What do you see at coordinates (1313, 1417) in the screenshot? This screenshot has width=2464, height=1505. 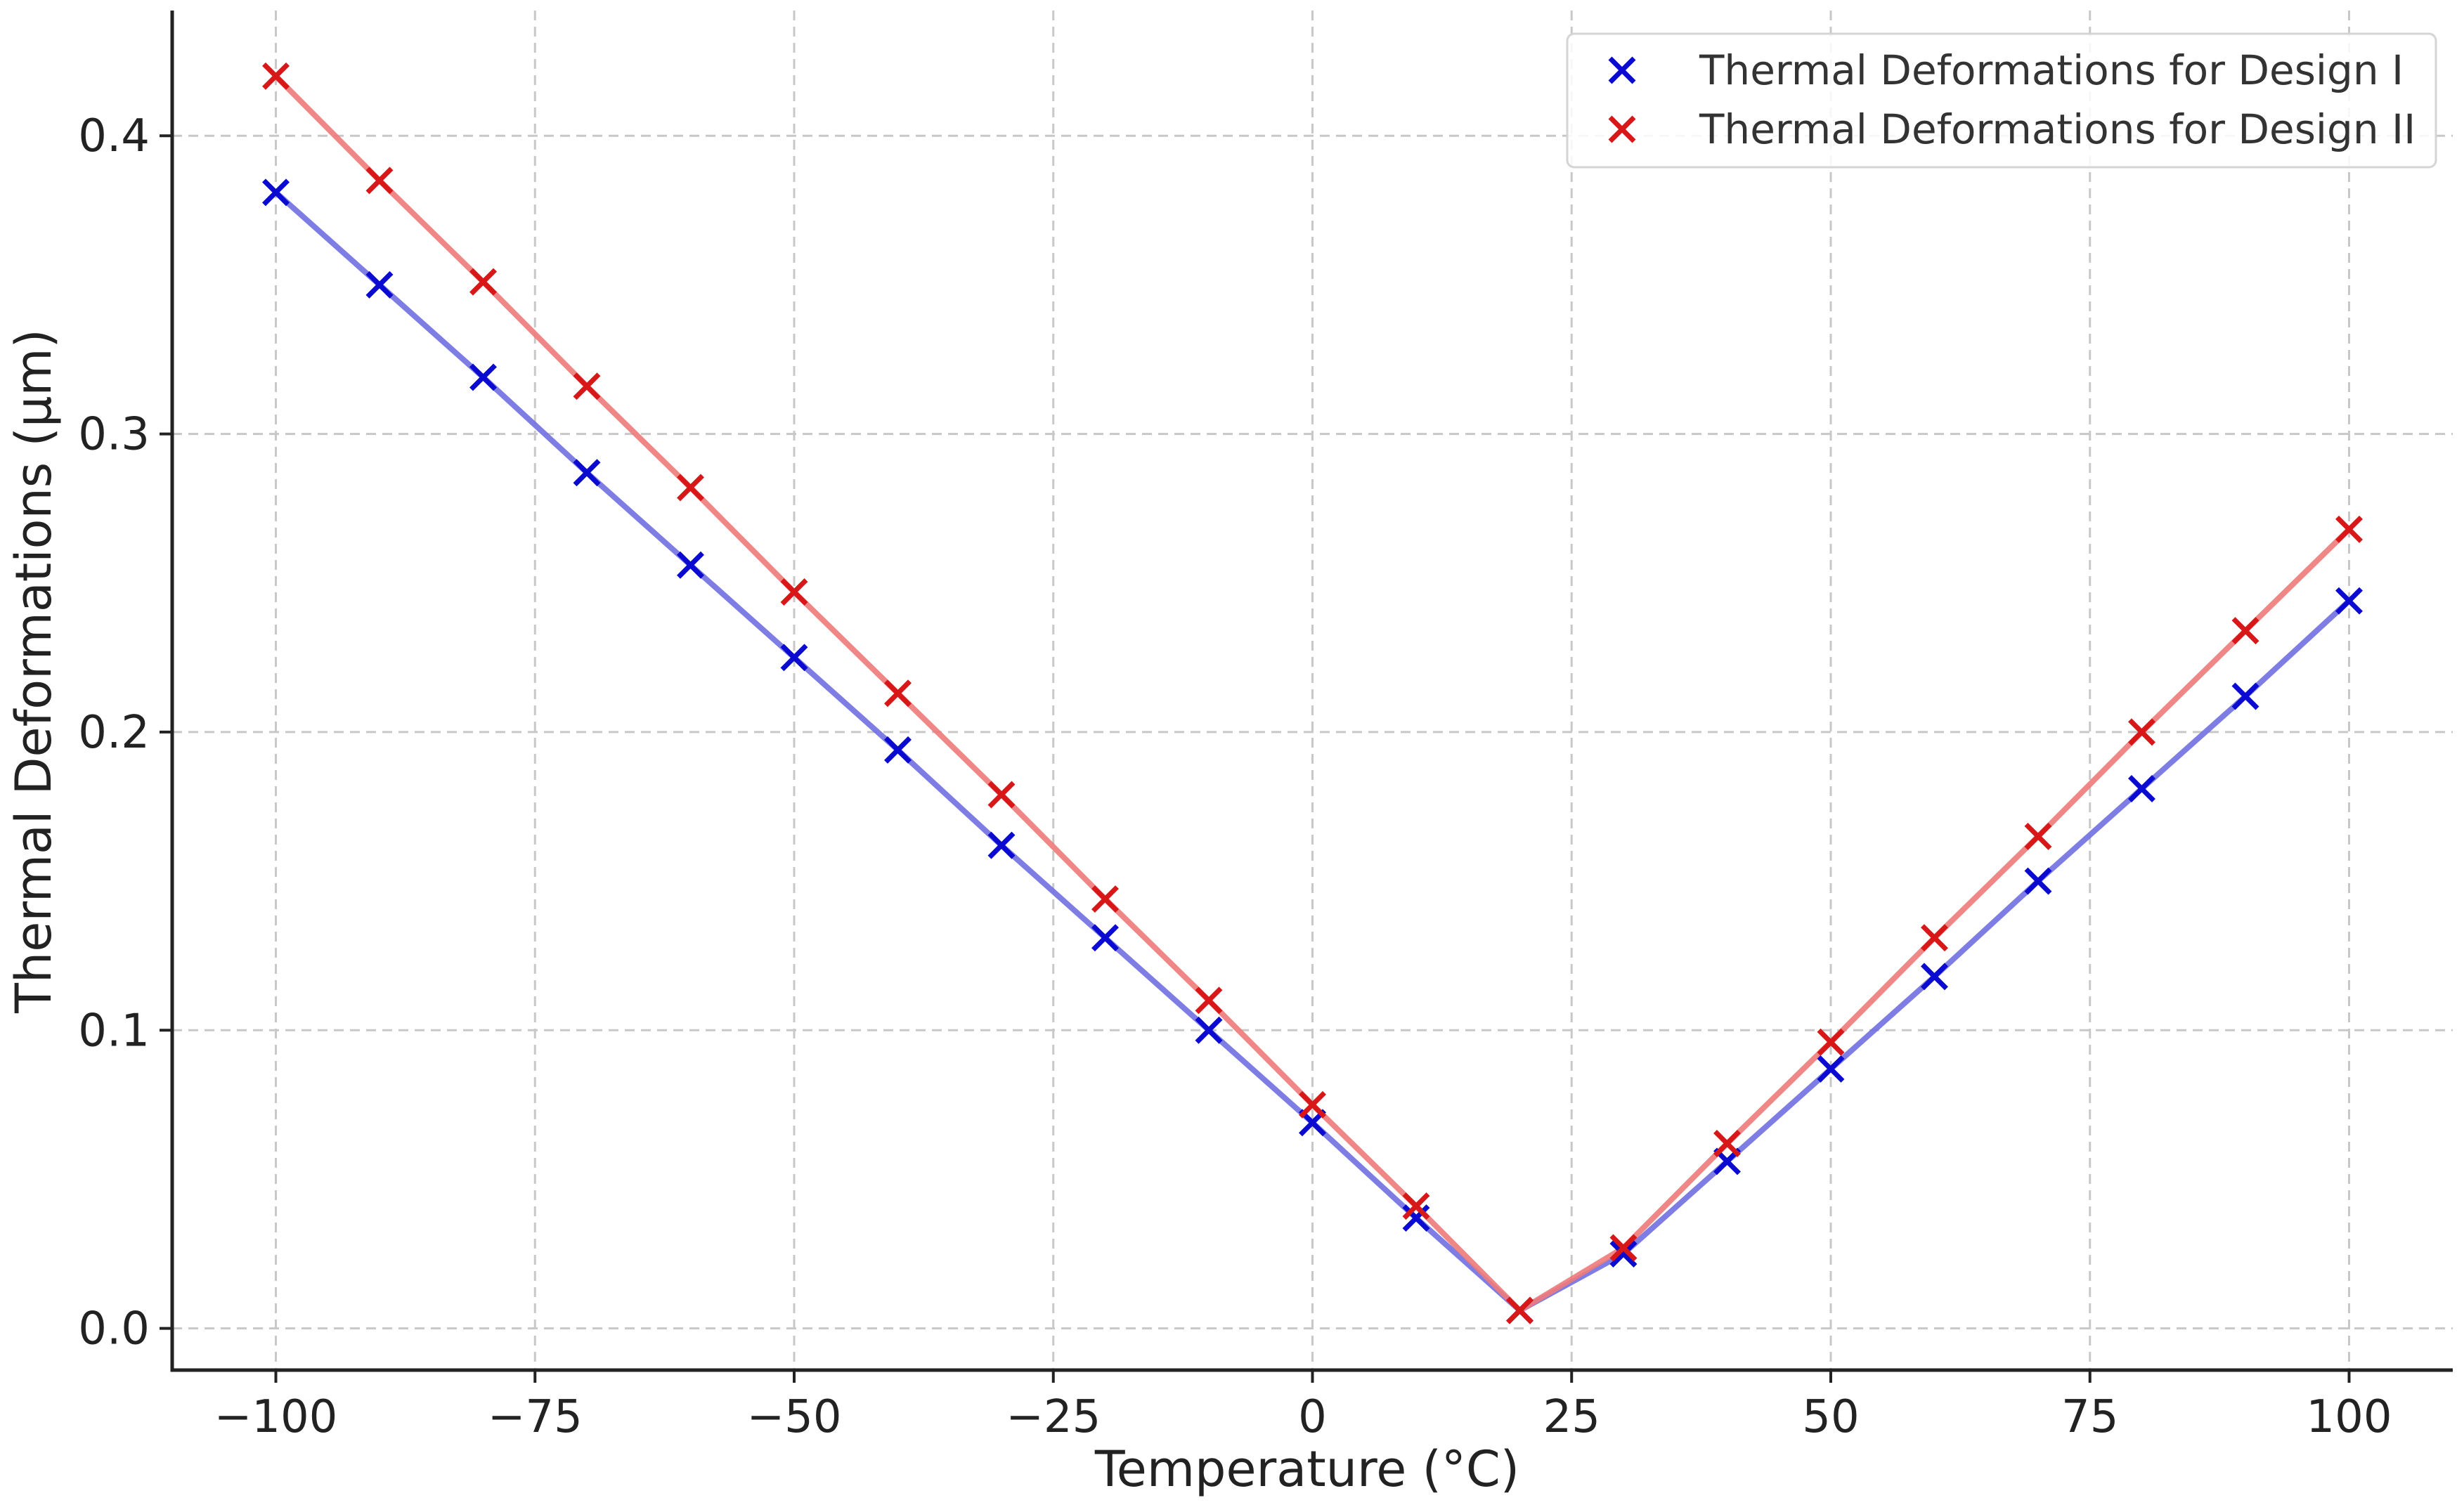 I see `x-tick-label: 0` at bounding box center [1313, 1417].